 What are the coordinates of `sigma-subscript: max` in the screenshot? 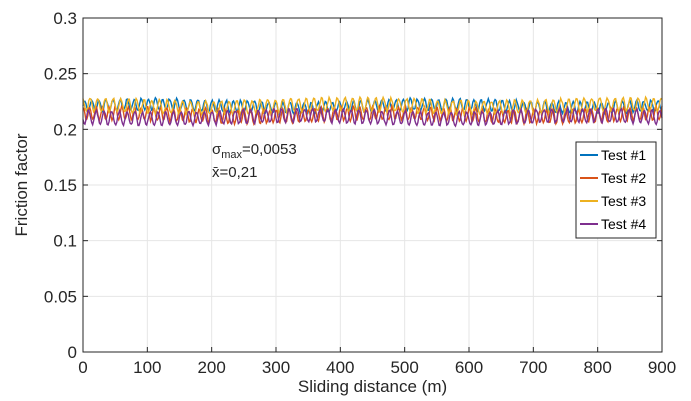 It's located at (231, 155).